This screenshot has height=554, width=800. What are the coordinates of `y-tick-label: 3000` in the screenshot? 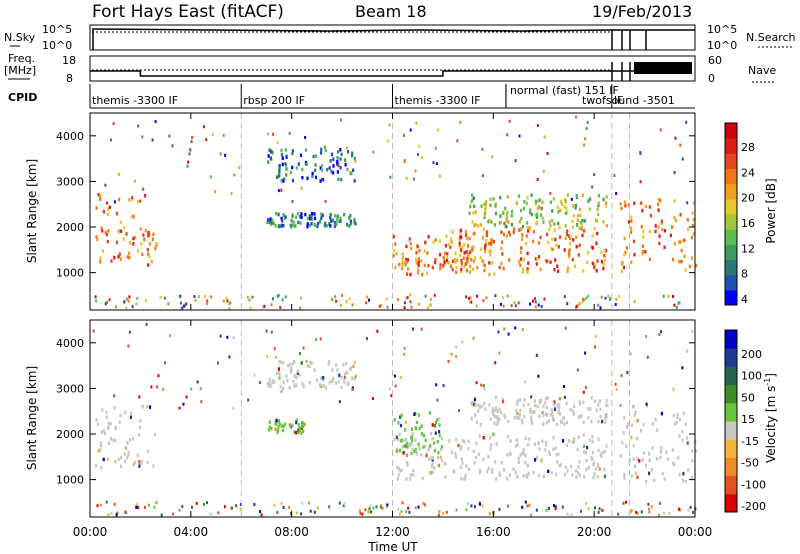 It's located at (70, 388).